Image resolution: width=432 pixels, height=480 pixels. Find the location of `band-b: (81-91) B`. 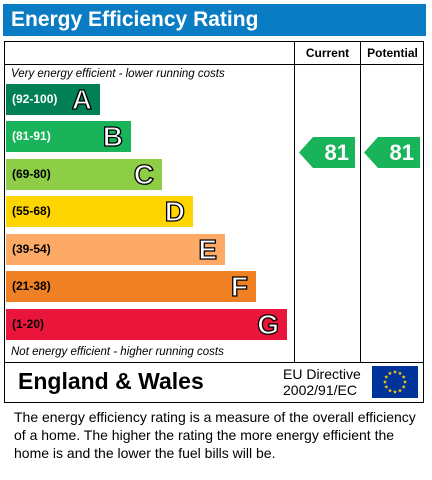

band-b: (81-91) B is located at coordinates (68, 136).